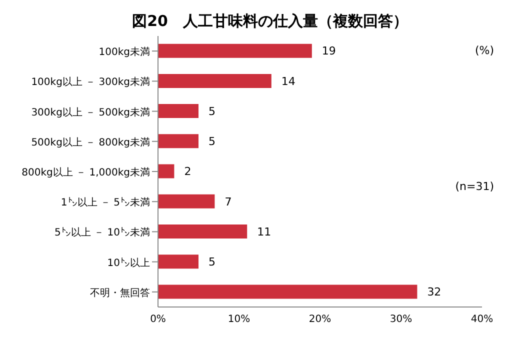 Image resolution: width=510 pixels, height=339 pixels. What do you see at coordinates (102, 232) in the screenshot?
I see `y-tick-label: 5㌧以上 － 10㌧未満` at bounding box center [102, 232].